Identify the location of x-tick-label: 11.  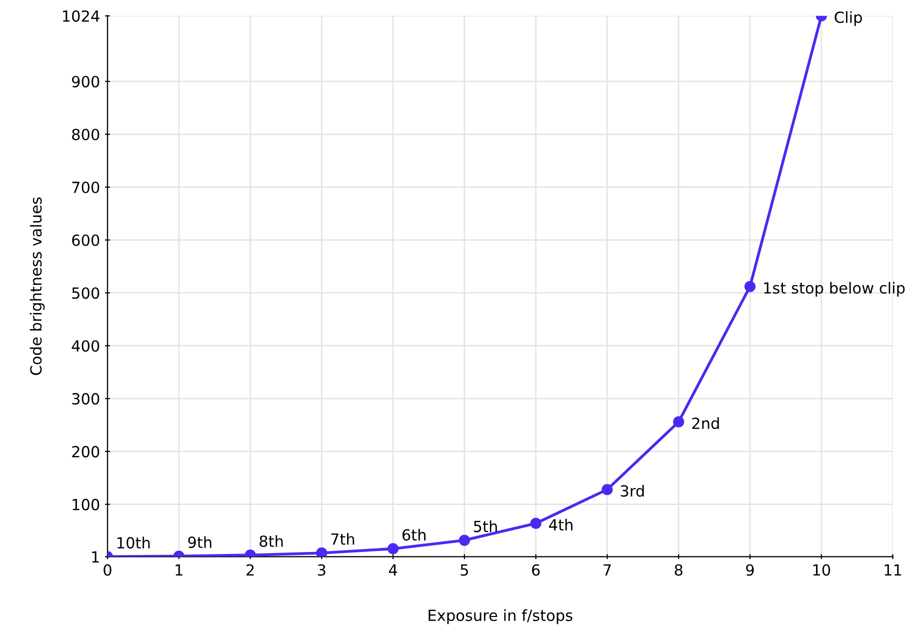
(893, 570).